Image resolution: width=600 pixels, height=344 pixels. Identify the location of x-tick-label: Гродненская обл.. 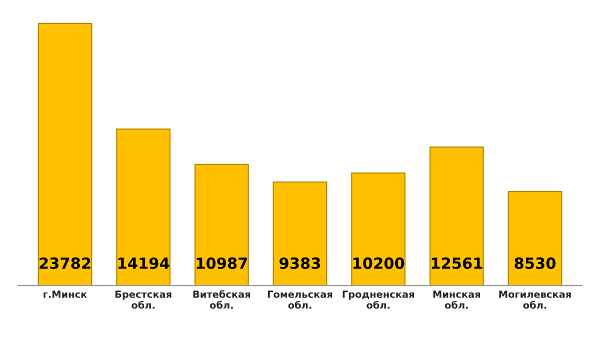
(378, 299).